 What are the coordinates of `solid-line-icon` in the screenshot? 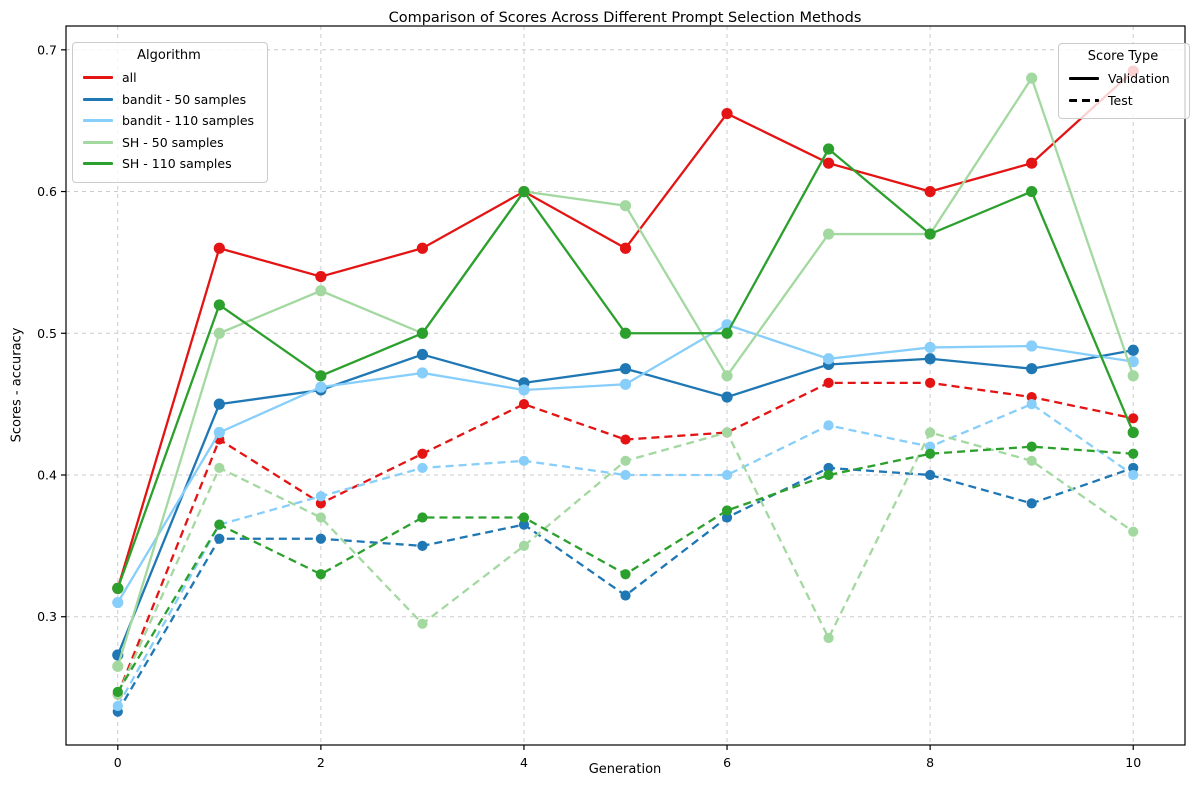 It's located at (1084, 79).